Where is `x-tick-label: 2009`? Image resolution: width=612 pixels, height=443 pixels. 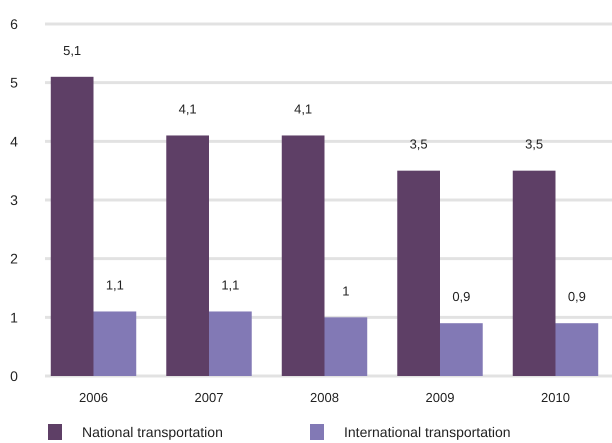 x-tick-label: 2009 is located at coordinates (440, 397).